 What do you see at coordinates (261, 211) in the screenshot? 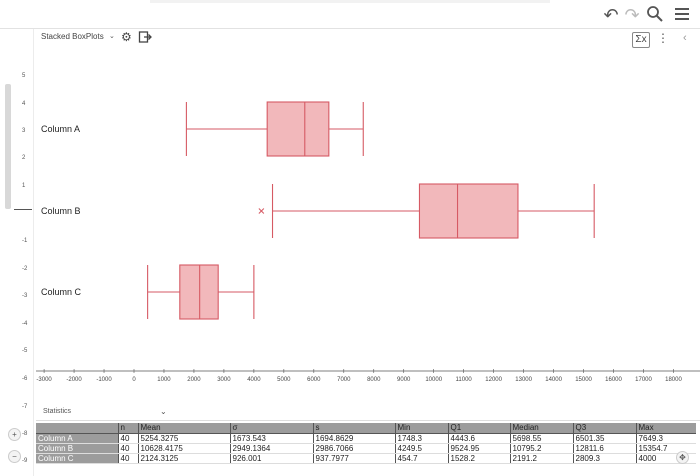
I see `outlier-marker` at bounding box center [261, 211].